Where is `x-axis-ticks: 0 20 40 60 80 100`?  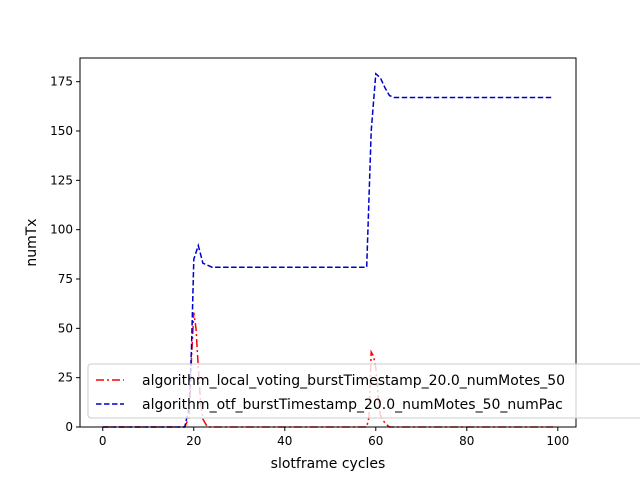 x-axis-ticks: 0 20 40 60 80 100 is located at coordinates (334, 437).